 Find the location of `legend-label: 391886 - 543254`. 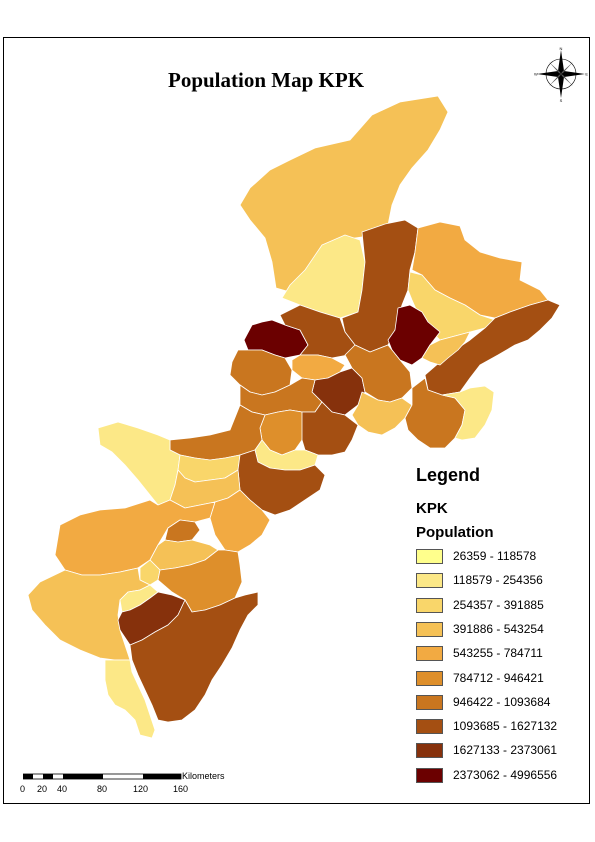

legend-label: 391886 - 543254 is located at coordinates (498, 628).